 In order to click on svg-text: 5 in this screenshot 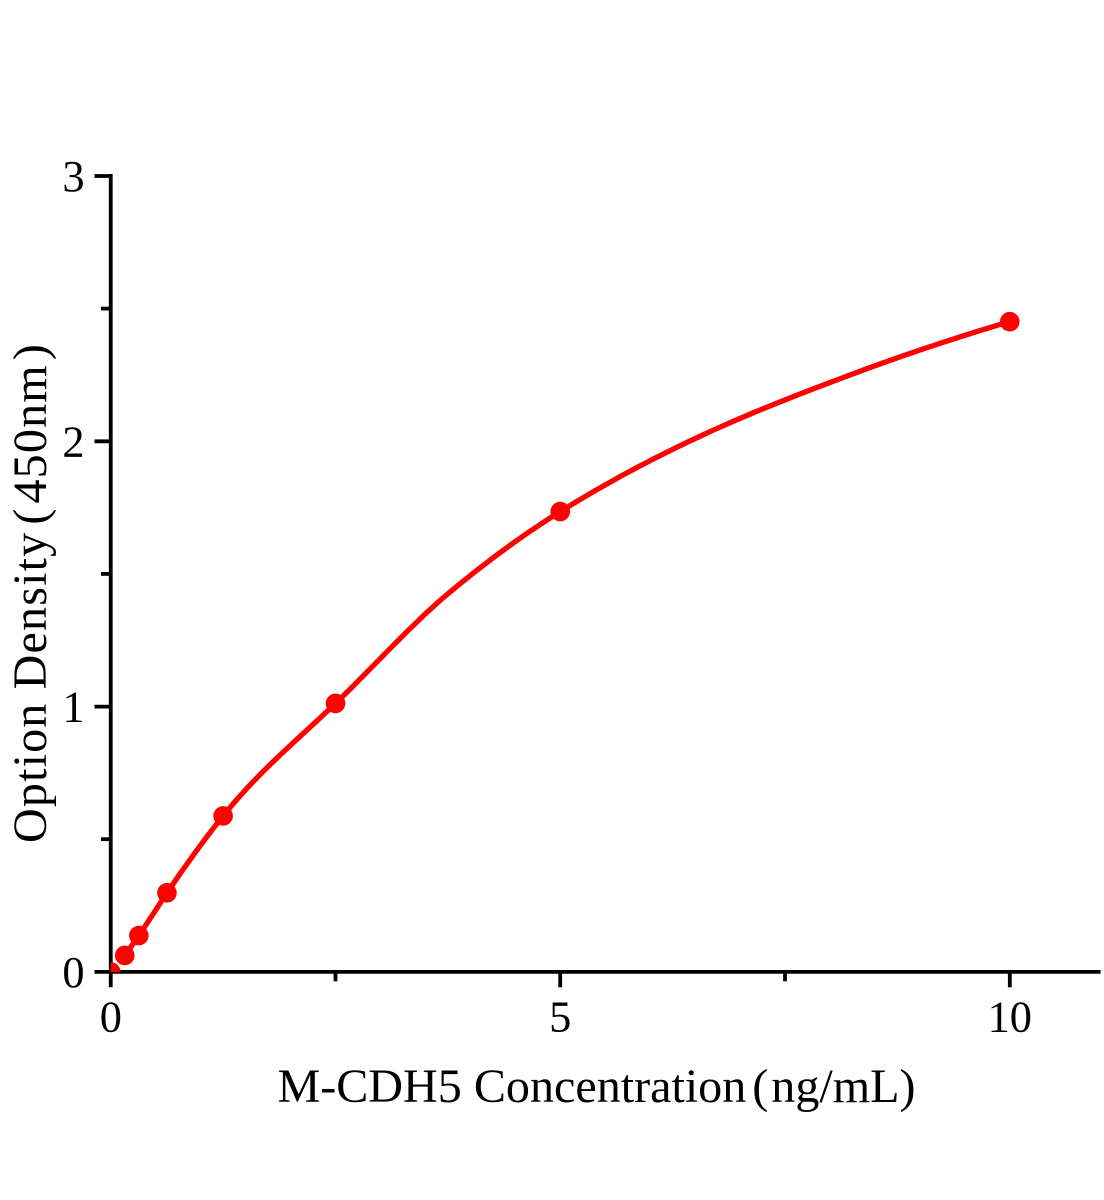, I will do `click(560, 1017)`.